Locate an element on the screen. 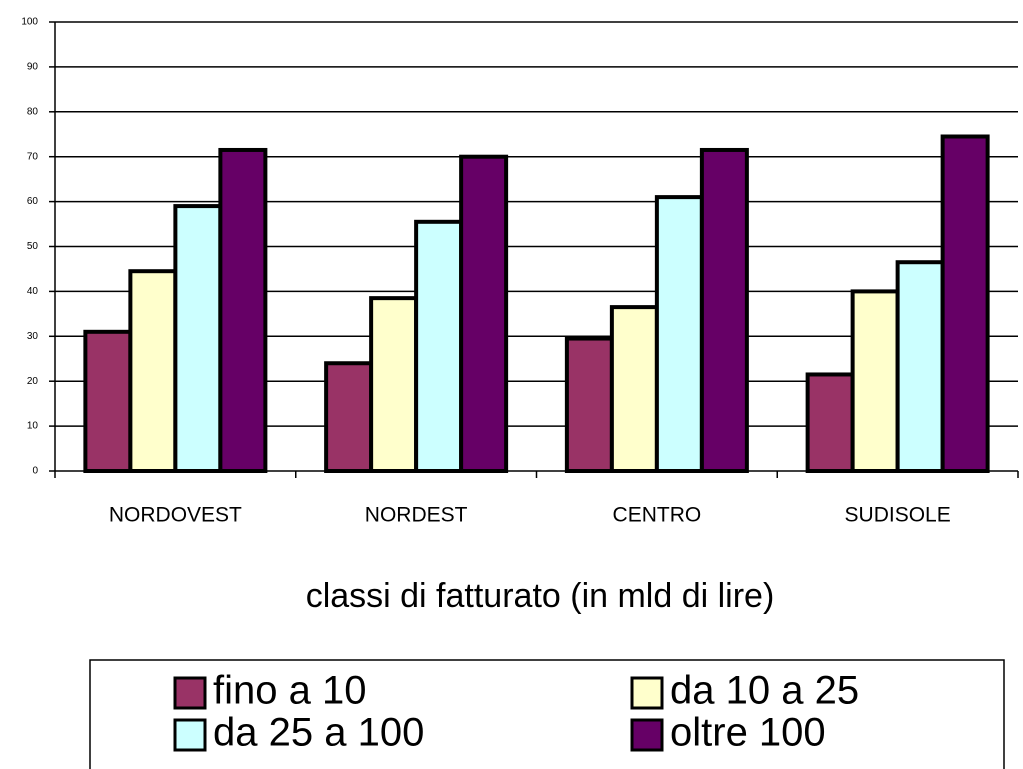 Image resolution: width=1023 pixels, height=769 pixels. y-tick-label: 20 is located at coordinates (33, 381).